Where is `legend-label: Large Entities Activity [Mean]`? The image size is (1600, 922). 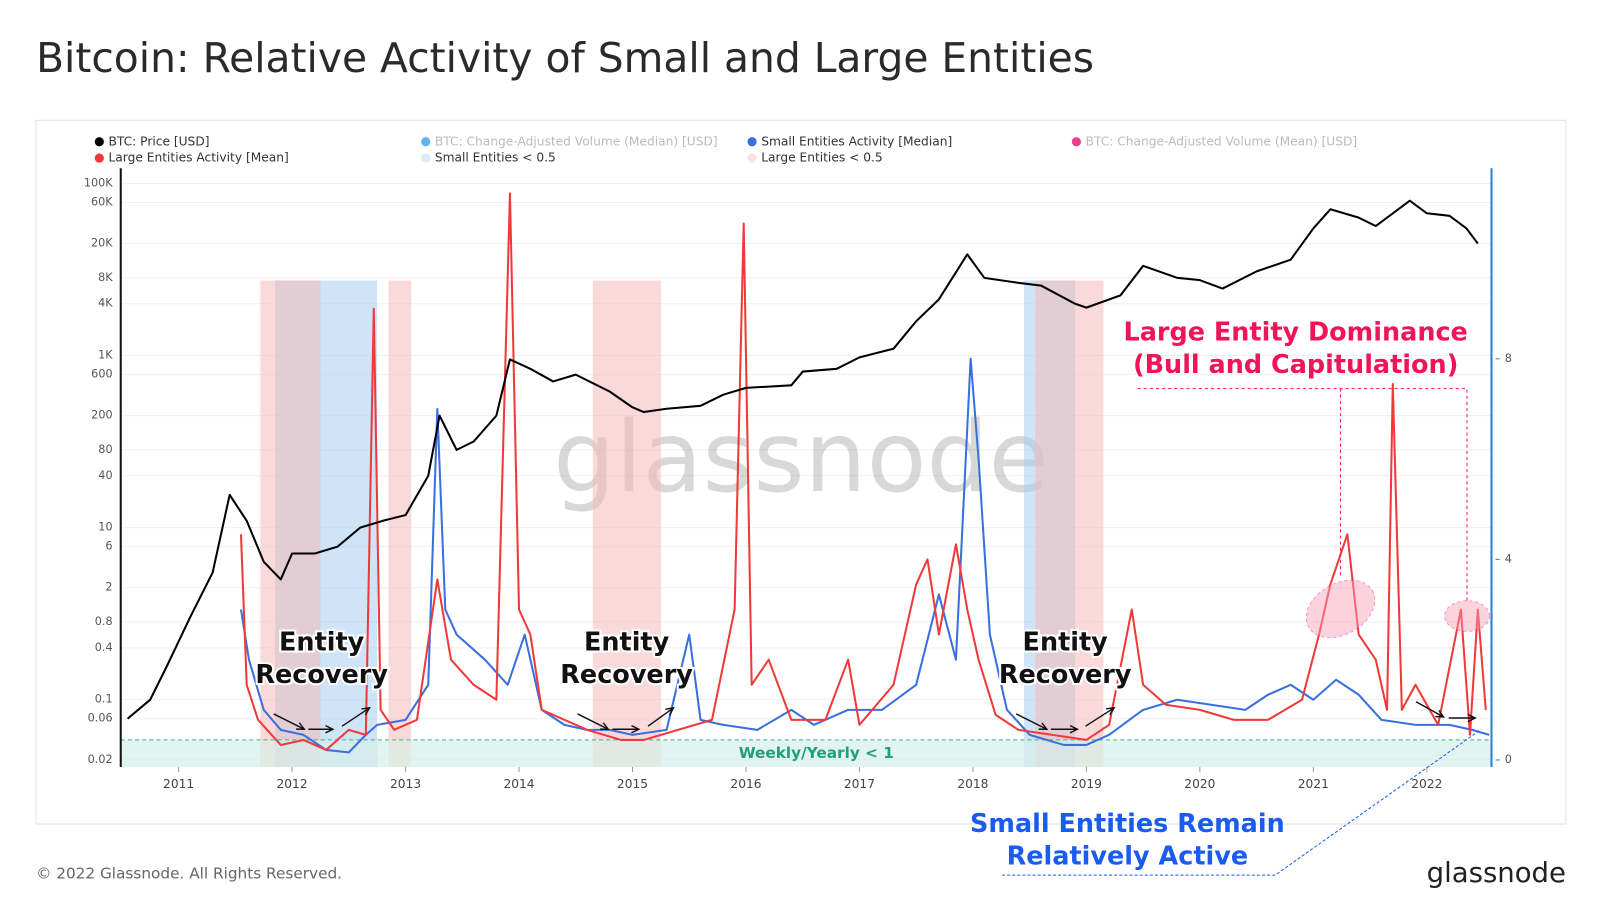
legend-label: Large Entities Activity [Mean] is located at coordinates (199, 158).